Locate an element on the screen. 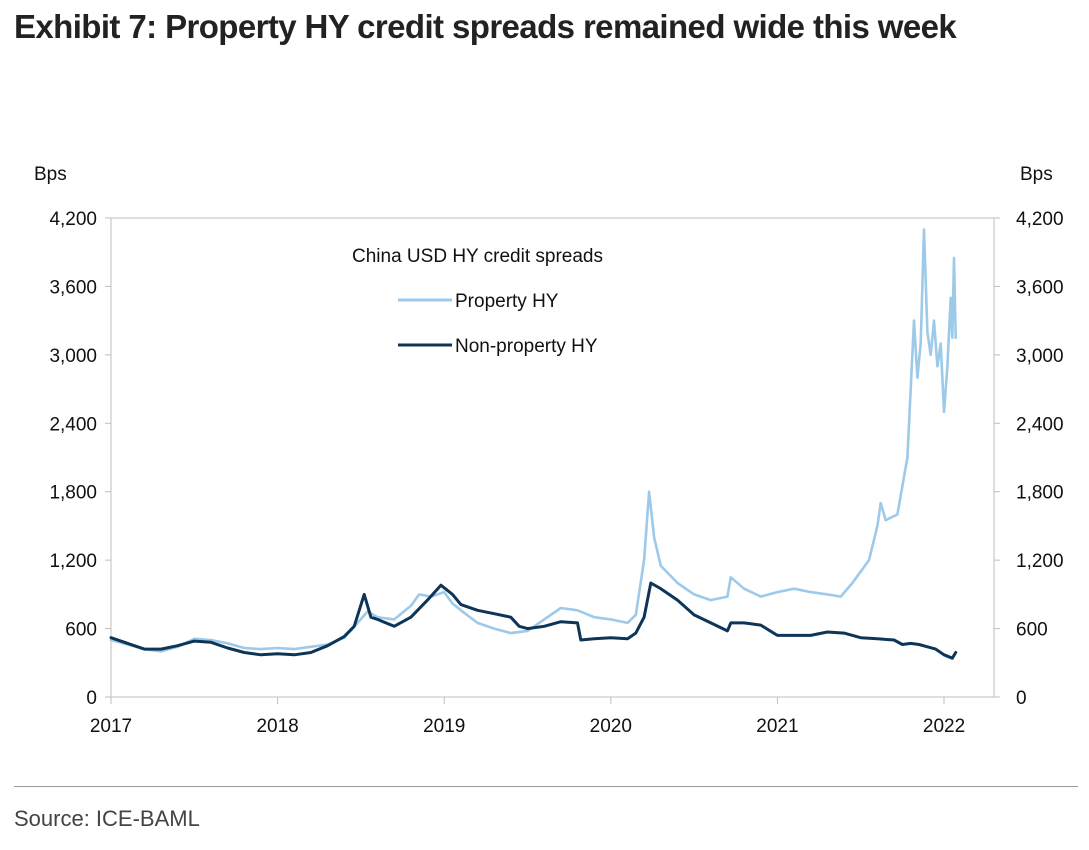 This screenshot has height=850, width=1089. y-tick-label-left: 1,200 is located at coordinates (73, 561).